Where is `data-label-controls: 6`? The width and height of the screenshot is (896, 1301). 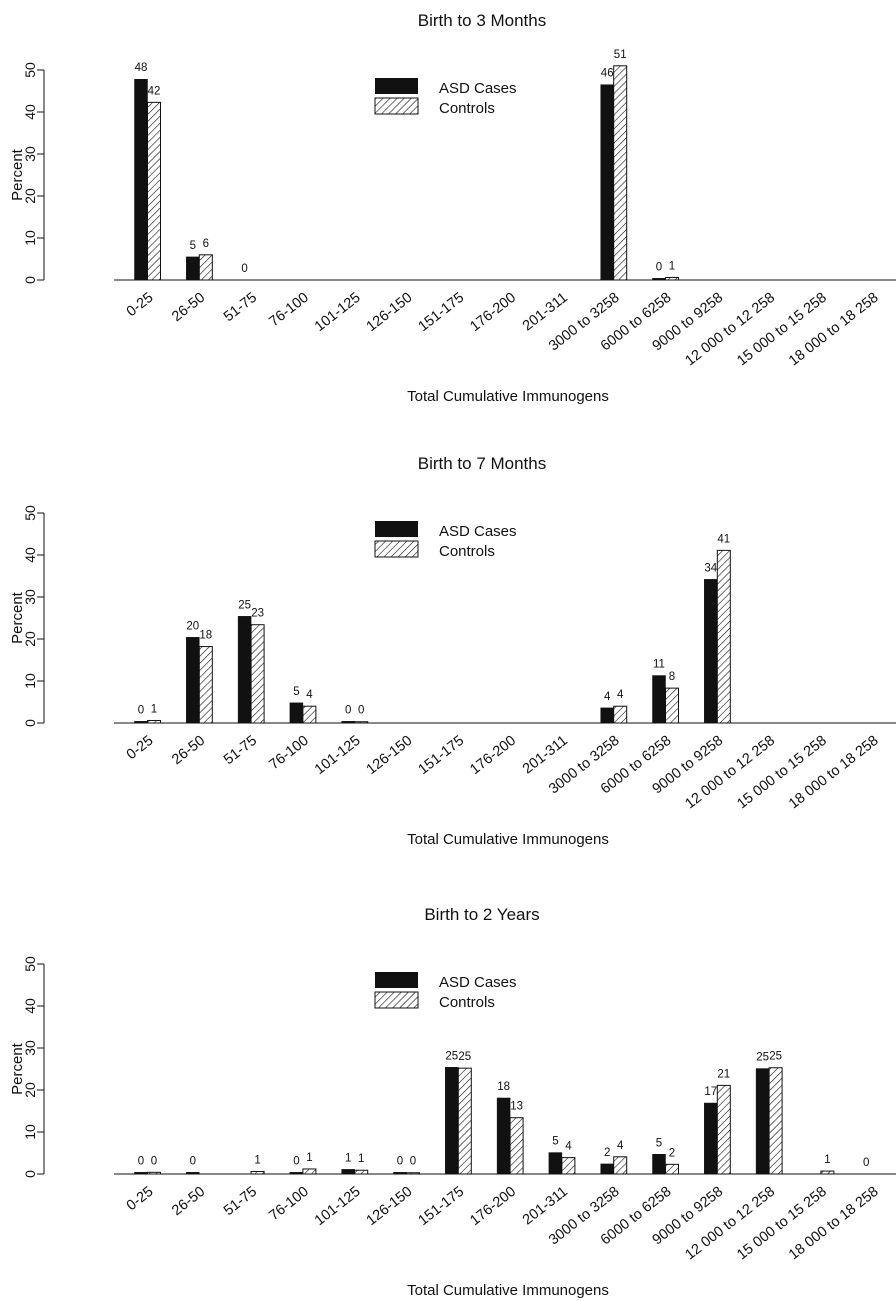 data-label-controls: 6 is located at coordinates (206, 244).